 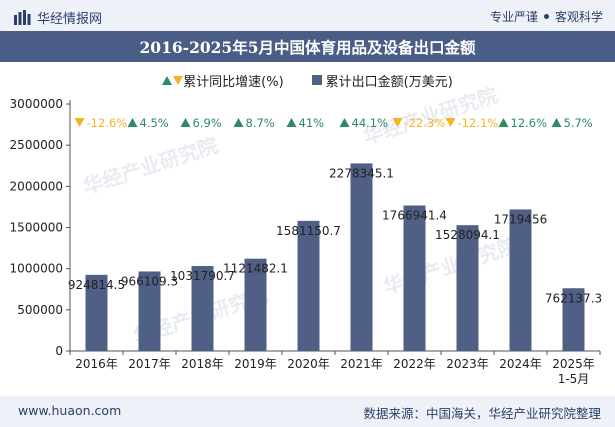 I want to click on x-tick-label: 2022年, so click(x=414, y=364).